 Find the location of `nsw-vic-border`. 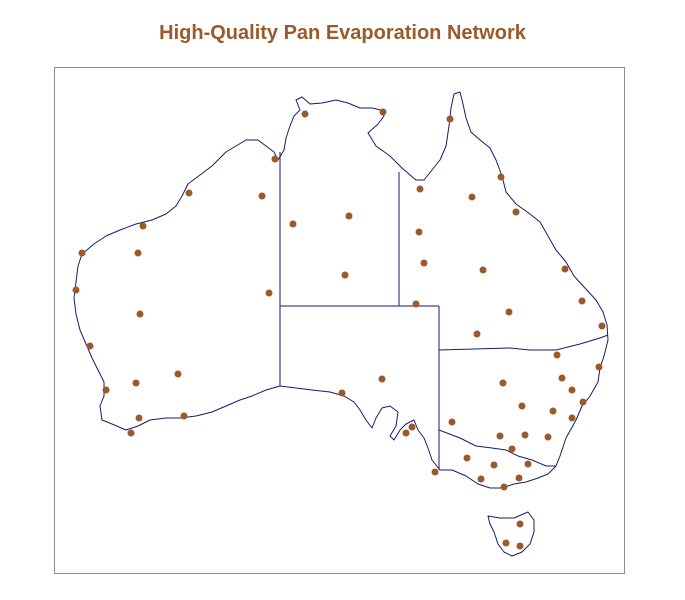

nsw-vic-border is located at coordinates (497, 448).